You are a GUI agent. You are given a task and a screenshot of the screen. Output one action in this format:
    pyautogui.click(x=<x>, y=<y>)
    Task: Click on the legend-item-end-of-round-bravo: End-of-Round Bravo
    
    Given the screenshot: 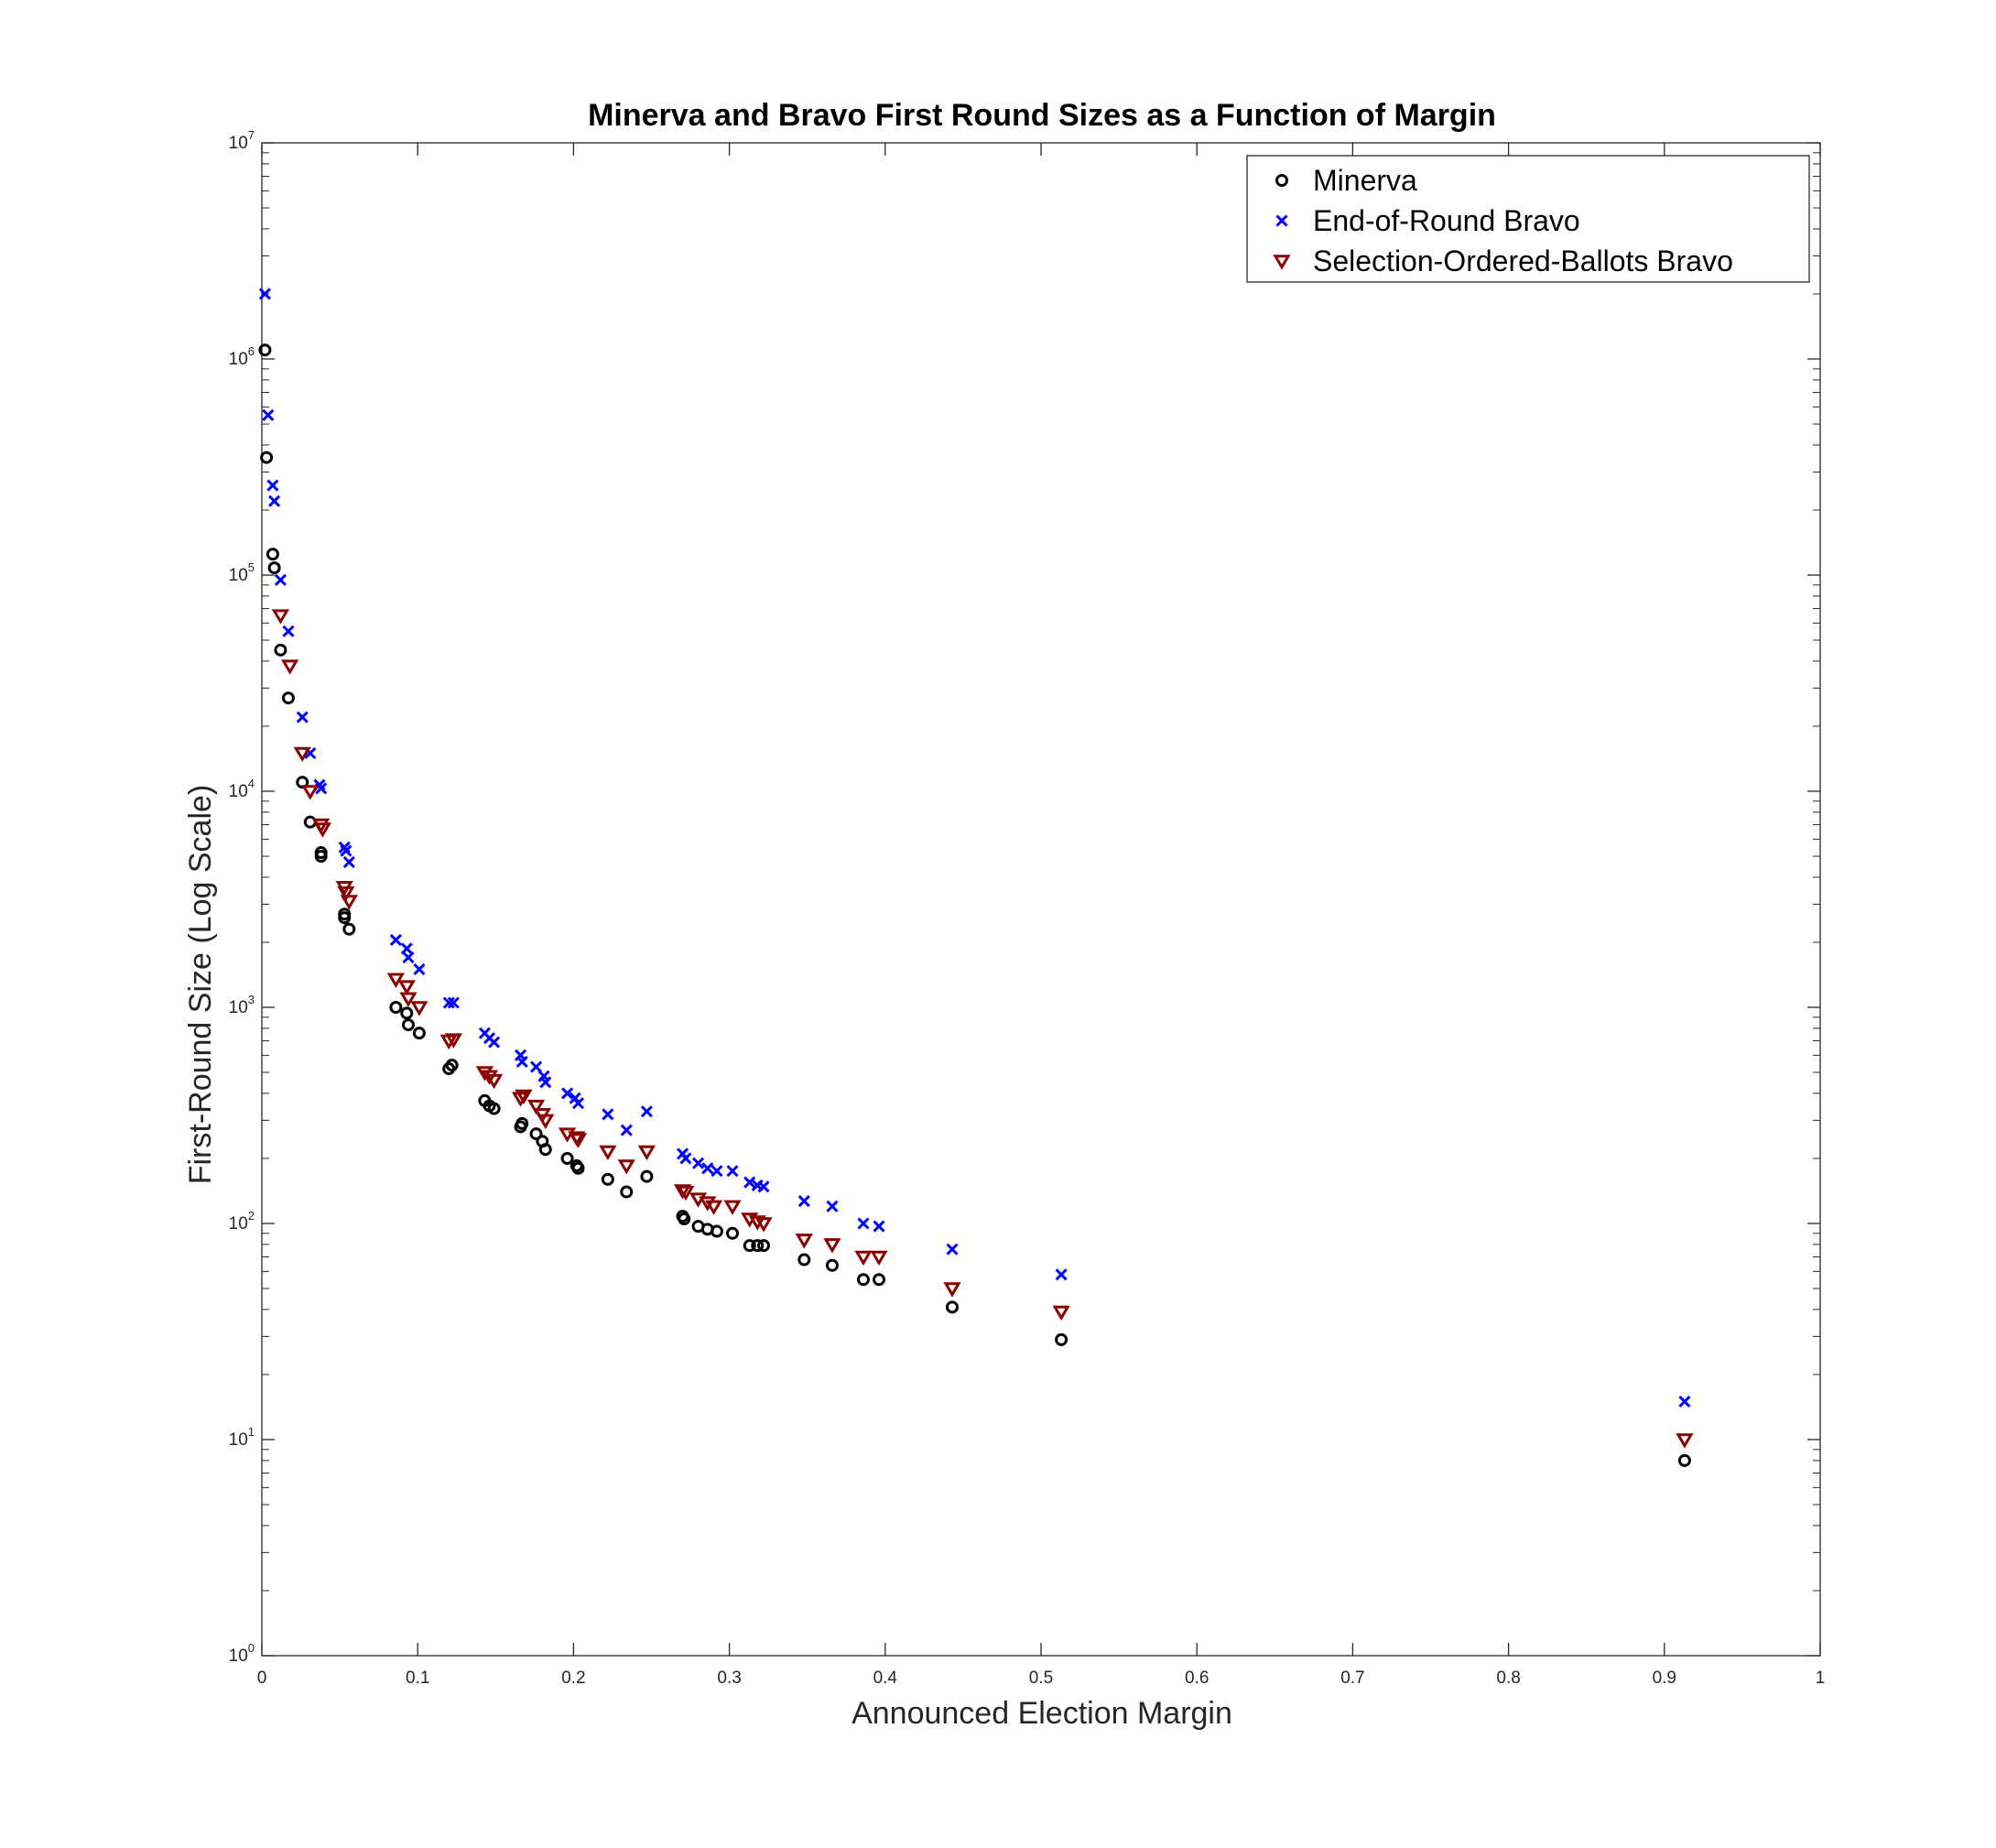 What is the action you would take?
    pyautogui.click(x=1427, y=221)
    